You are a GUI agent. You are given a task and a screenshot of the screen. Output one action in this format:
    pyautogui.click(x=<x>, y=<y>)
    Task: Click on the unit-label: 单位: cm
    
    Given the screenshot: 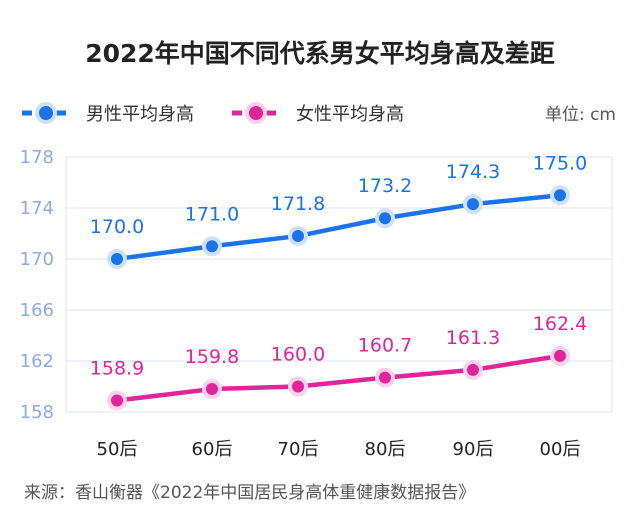 What is the action you would take?
    pyautogui.click(x=580, y=115)
    